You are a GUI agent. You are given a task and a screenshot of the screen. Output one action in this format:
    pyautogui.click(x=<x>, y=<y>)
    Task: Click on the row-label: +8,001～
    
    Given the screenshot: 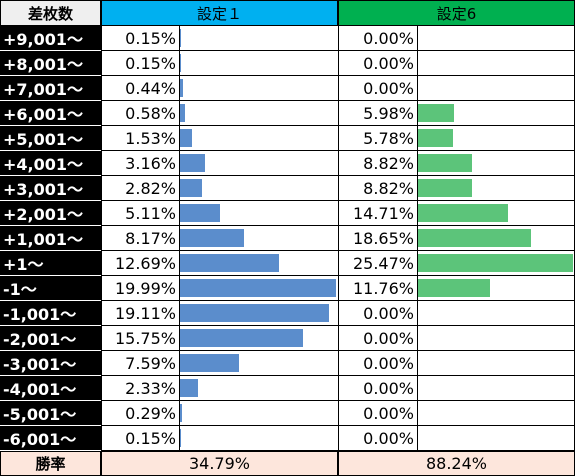 What is the action you would take?
    pyautogui.click(x=50, y=63)
    